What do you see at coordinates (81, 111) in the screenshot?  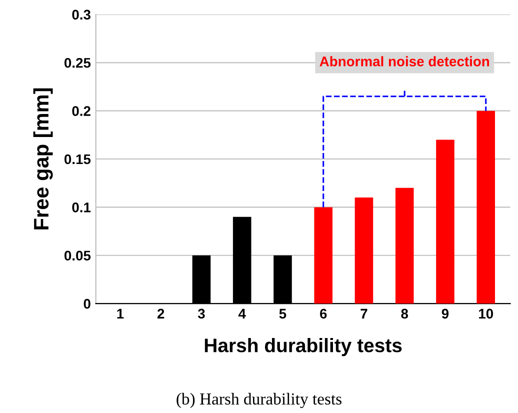 I see `y-tick-label: 0.2` at bounding box center [81, 111].